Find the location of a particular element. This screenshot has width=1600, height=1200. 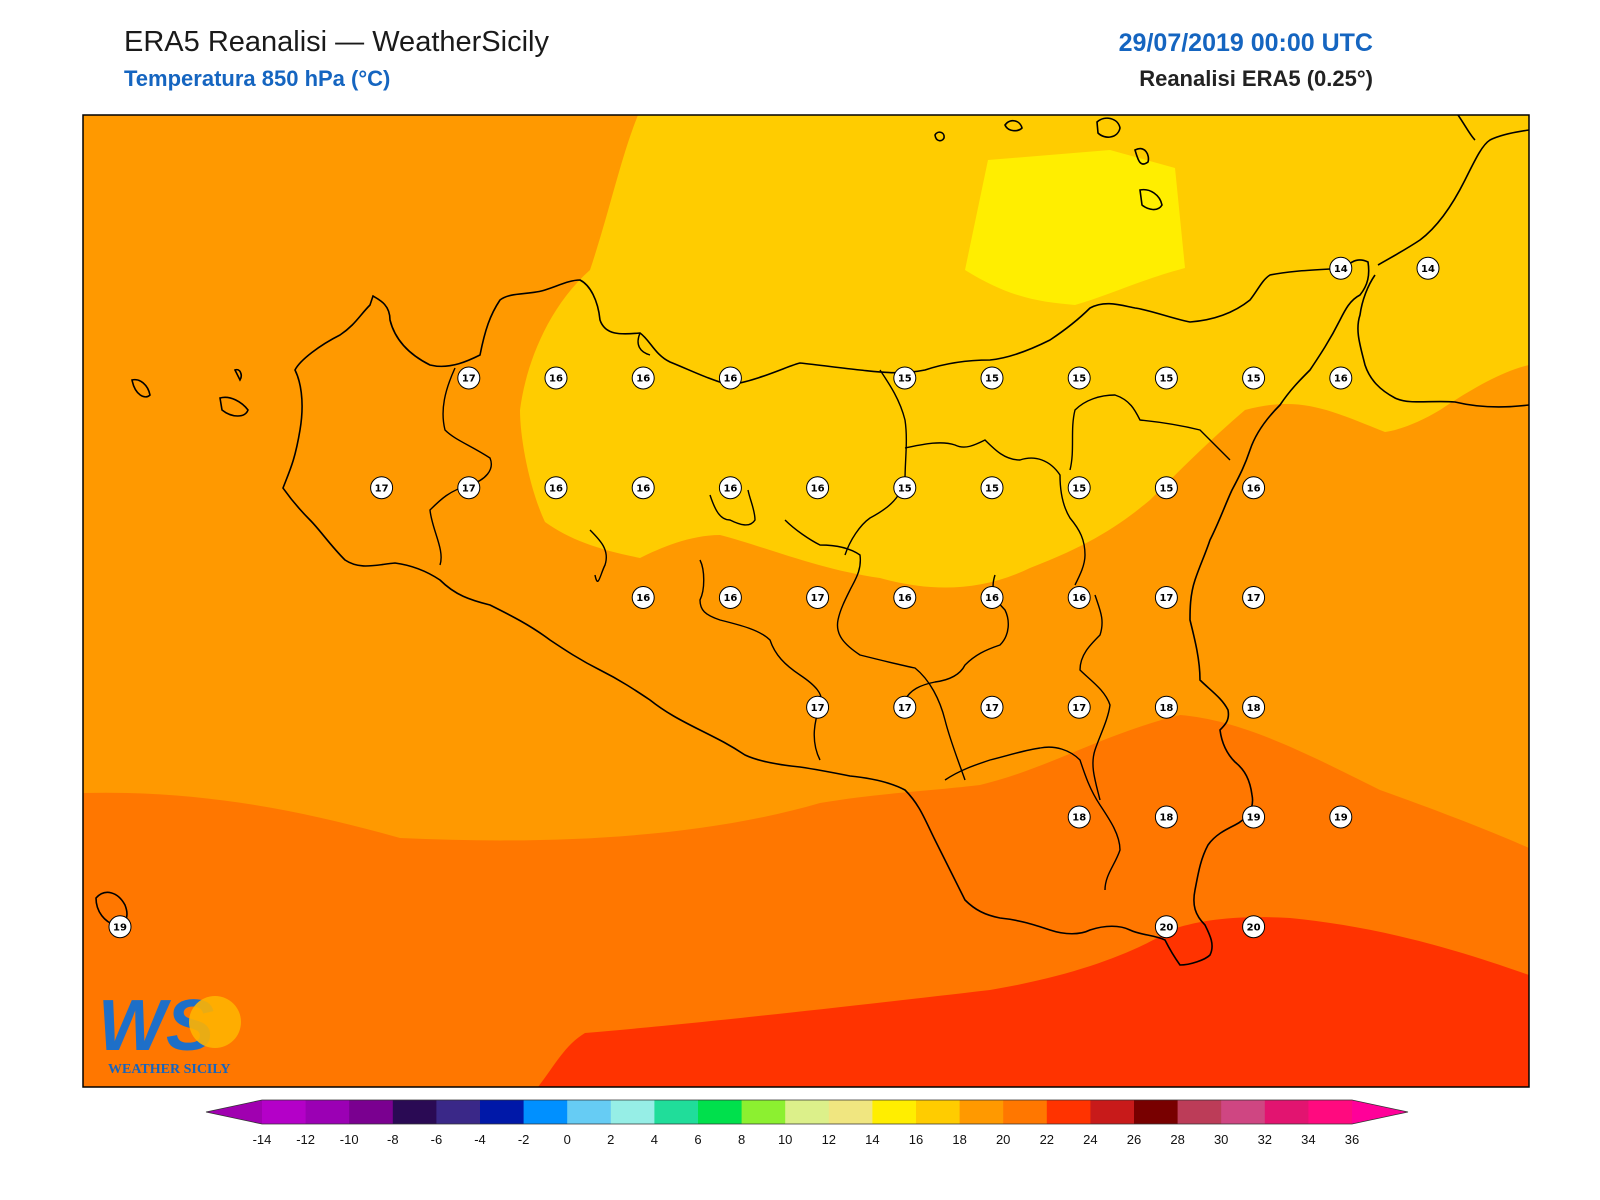

calabria-coast is located at coordinates (1443, 268).